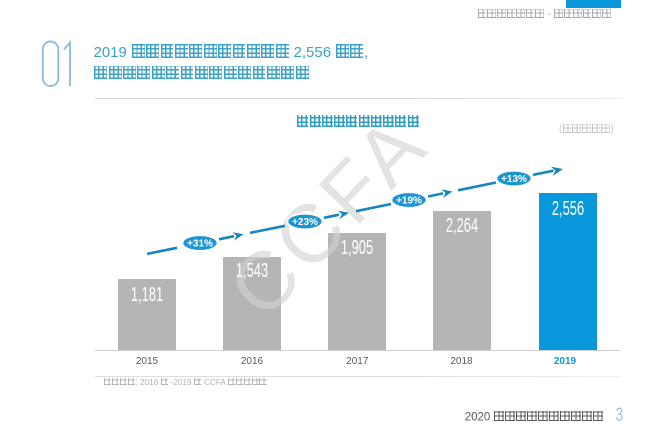 The height and width of the screenshot is (441, 660). What do you see at coordinates (409, 201) in the screenshot?
I see `svg-text: +19%` at bounding box center [409, 201].